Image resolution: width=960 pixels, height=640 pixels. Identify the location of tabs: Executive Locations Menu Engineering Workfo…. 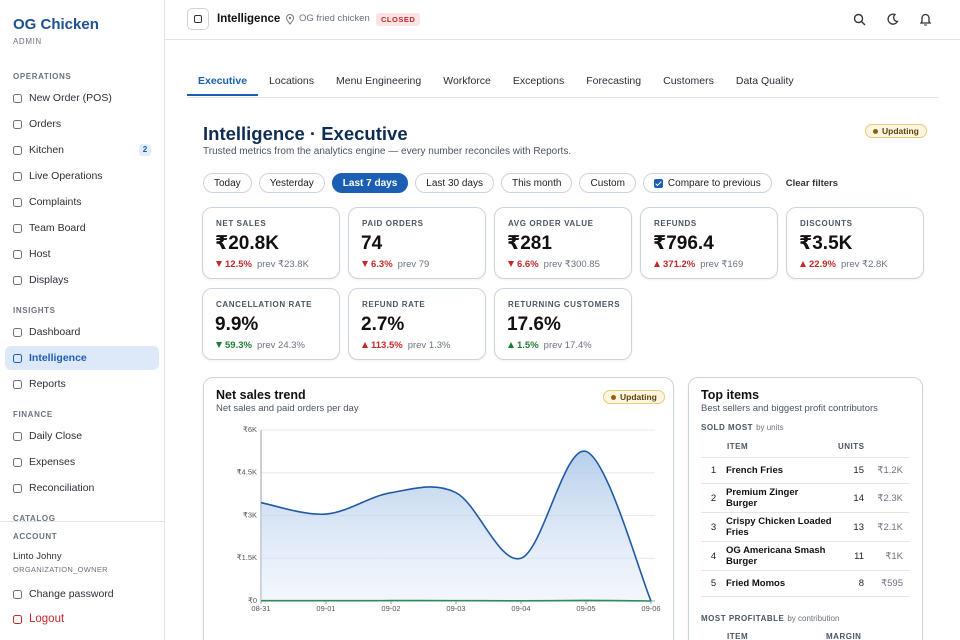
(496, 82).